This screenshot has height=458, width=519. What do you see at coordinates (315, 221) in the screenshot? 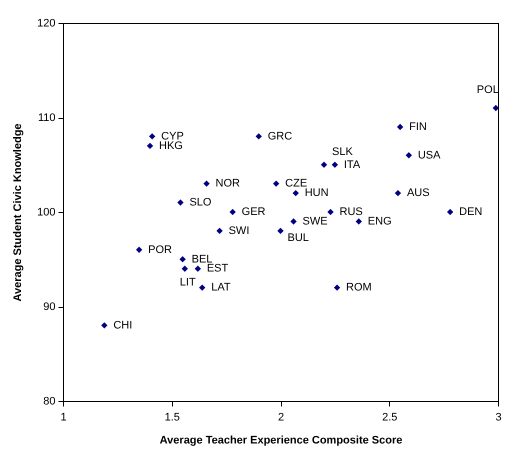
I see `annotation: SWE` at bounding box center [315, 221].